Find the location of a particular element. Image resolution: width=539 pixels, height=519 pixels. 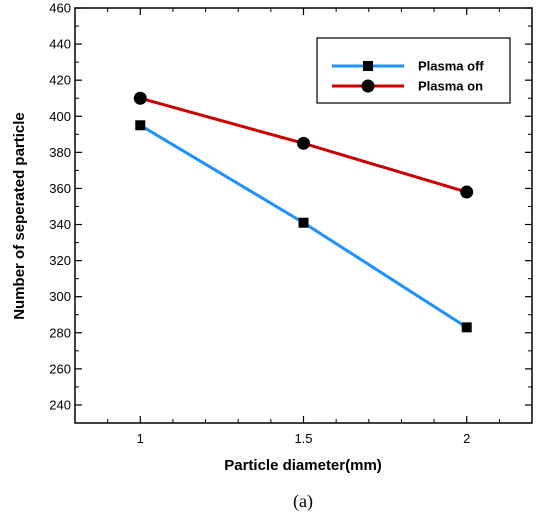

x-tick-label: 1 is located at coordinates (140, 438).